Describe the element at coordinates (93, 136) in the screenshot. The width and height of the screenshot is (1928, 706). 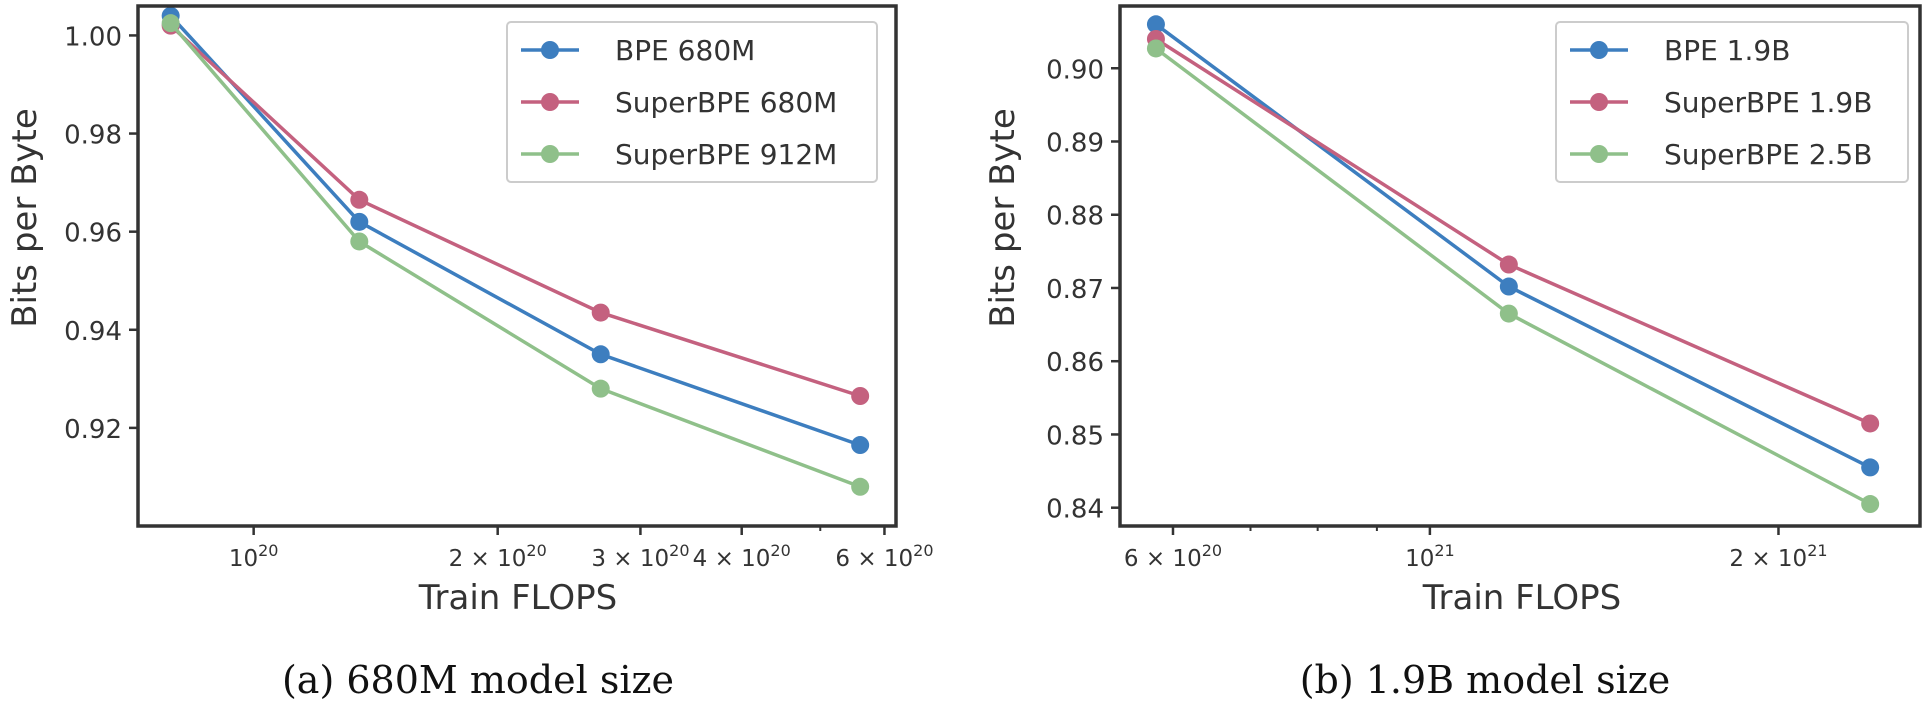
I see `y-tick-label: 0.98` at that location.